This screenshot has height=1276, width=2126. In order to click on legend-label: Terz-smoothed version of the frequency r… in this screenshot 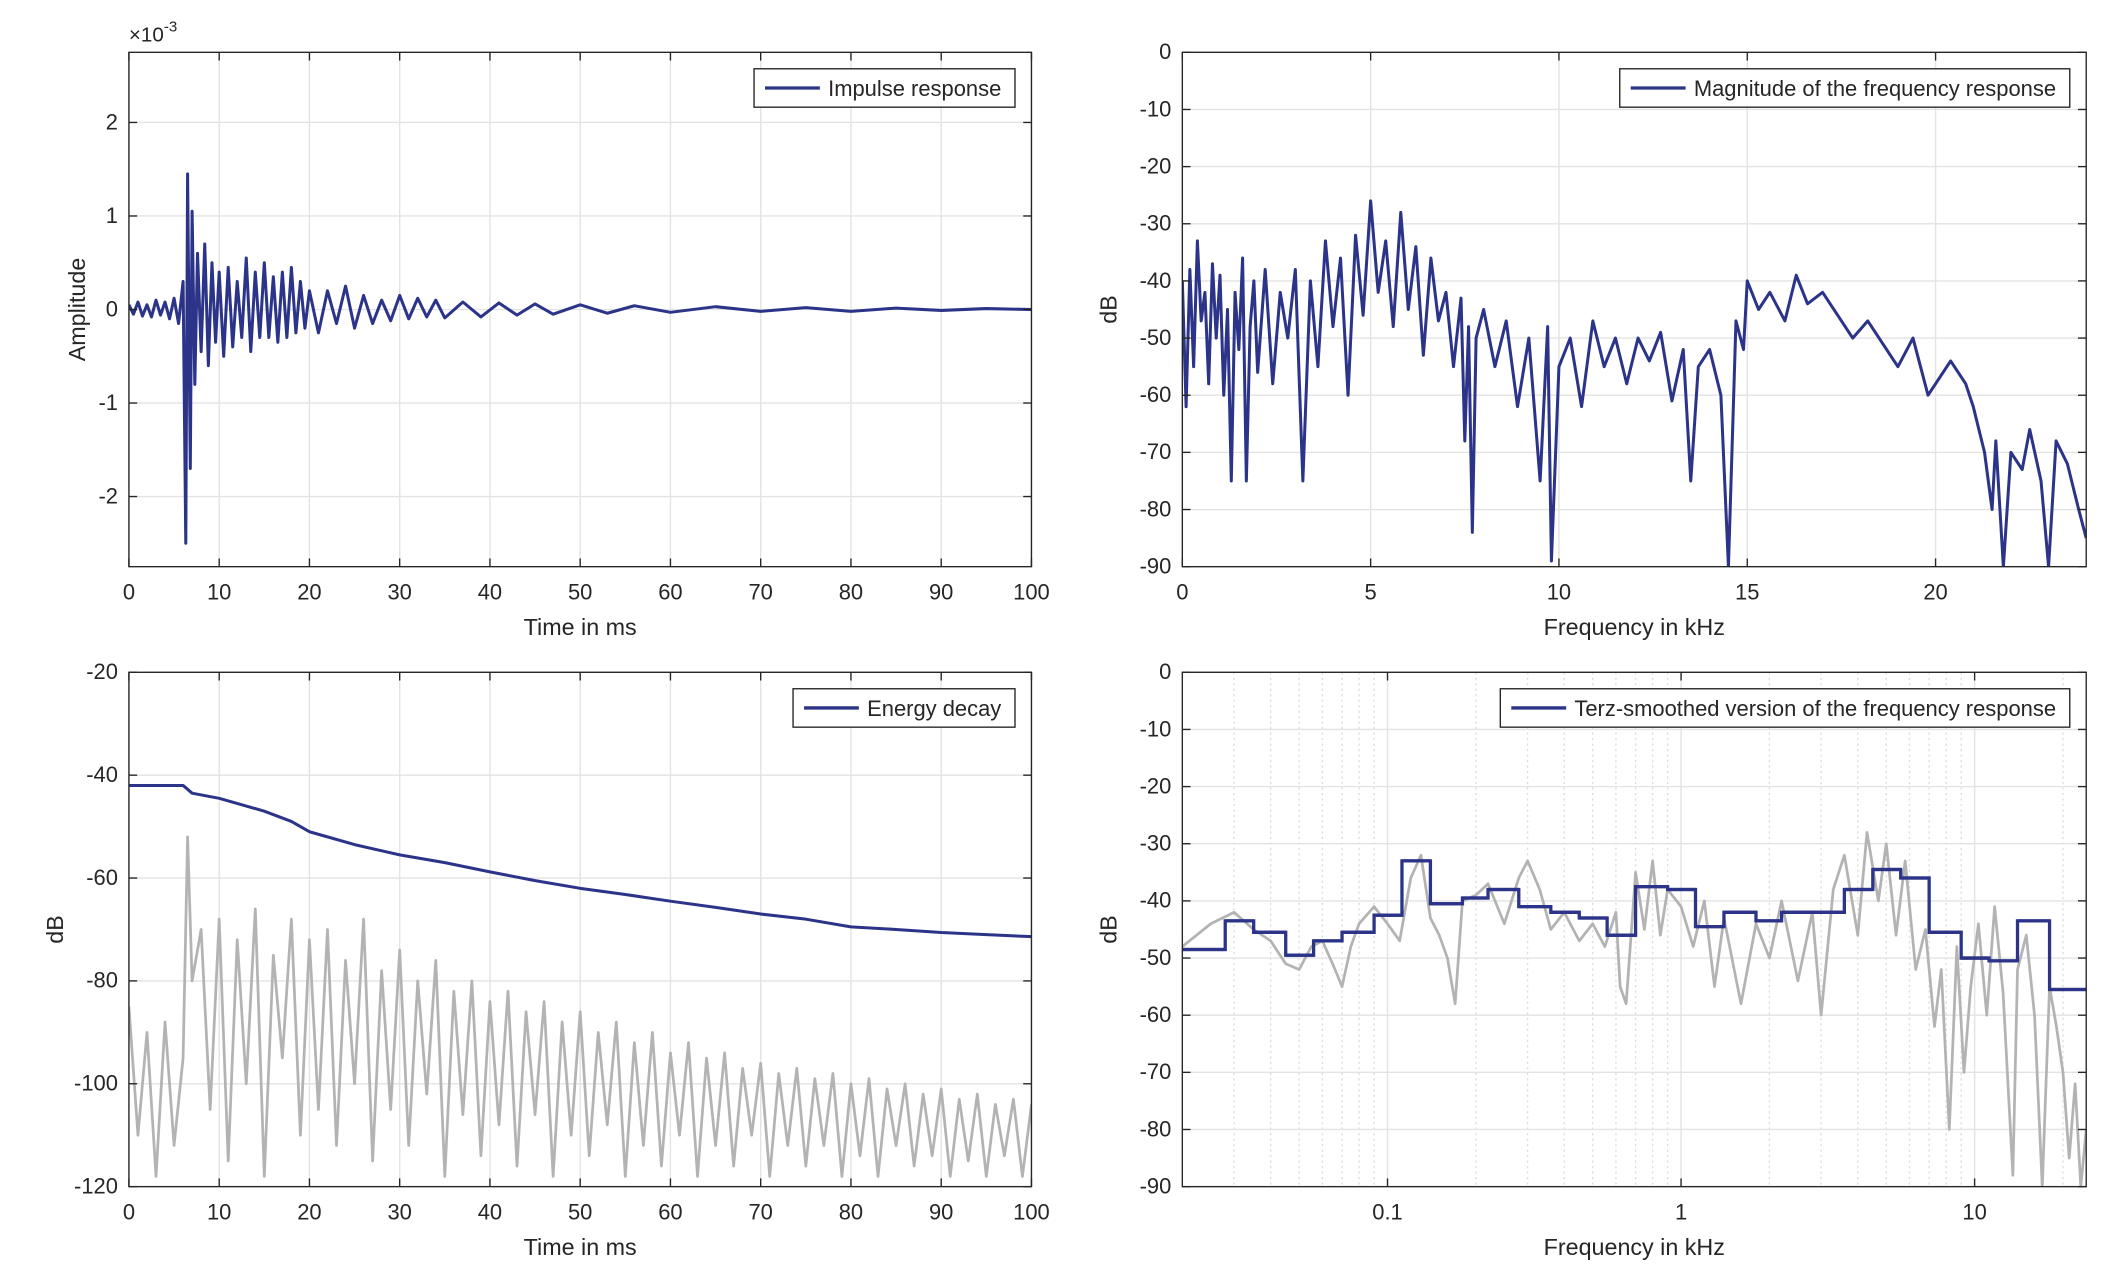, I will do `click(1815, 708)`.